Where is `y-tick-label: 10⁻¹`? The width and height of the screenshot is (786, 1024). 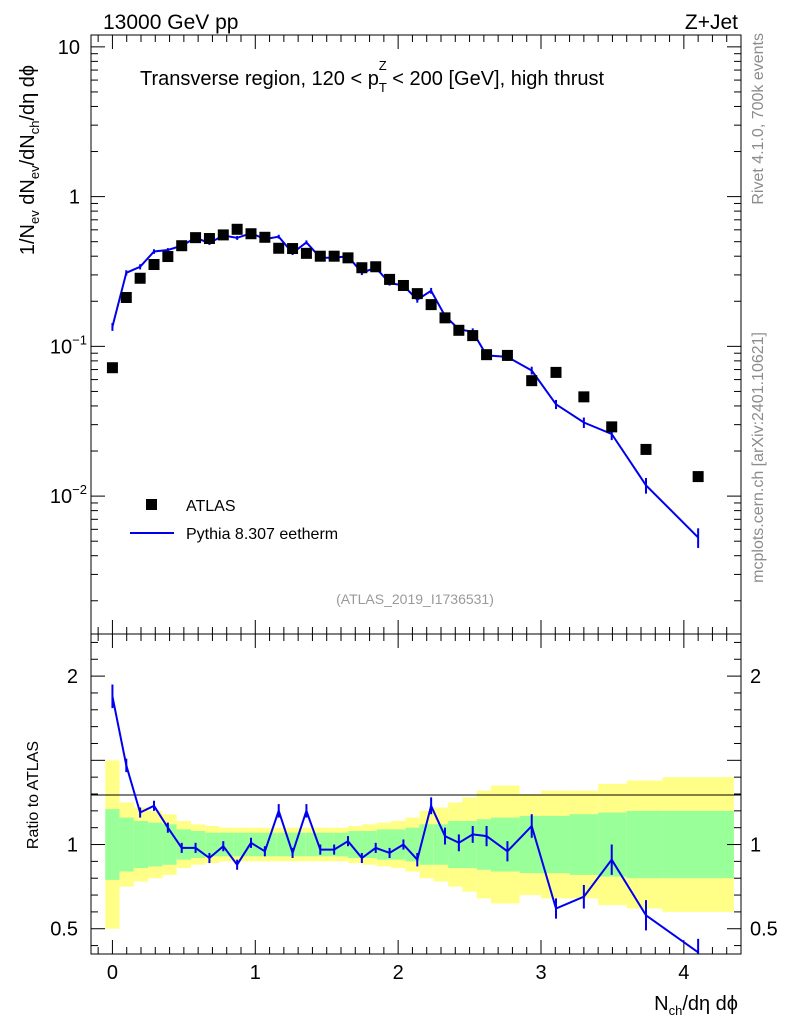 y-tick-label: 10⁻¹ is located at coordinates (68, 345).